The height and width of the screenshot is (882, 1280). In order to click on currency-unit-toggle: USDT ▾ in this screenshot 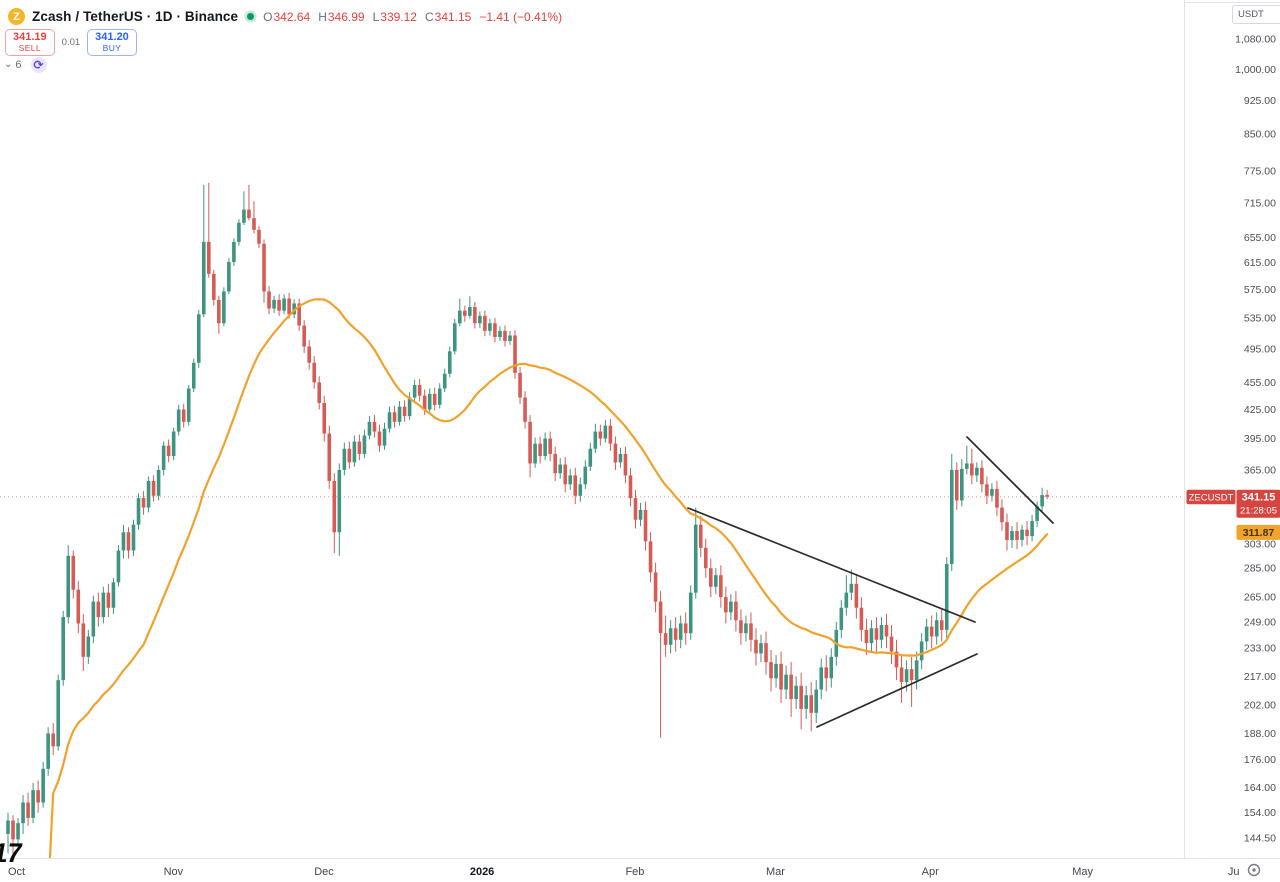, I will do `click(1256, 14)`.